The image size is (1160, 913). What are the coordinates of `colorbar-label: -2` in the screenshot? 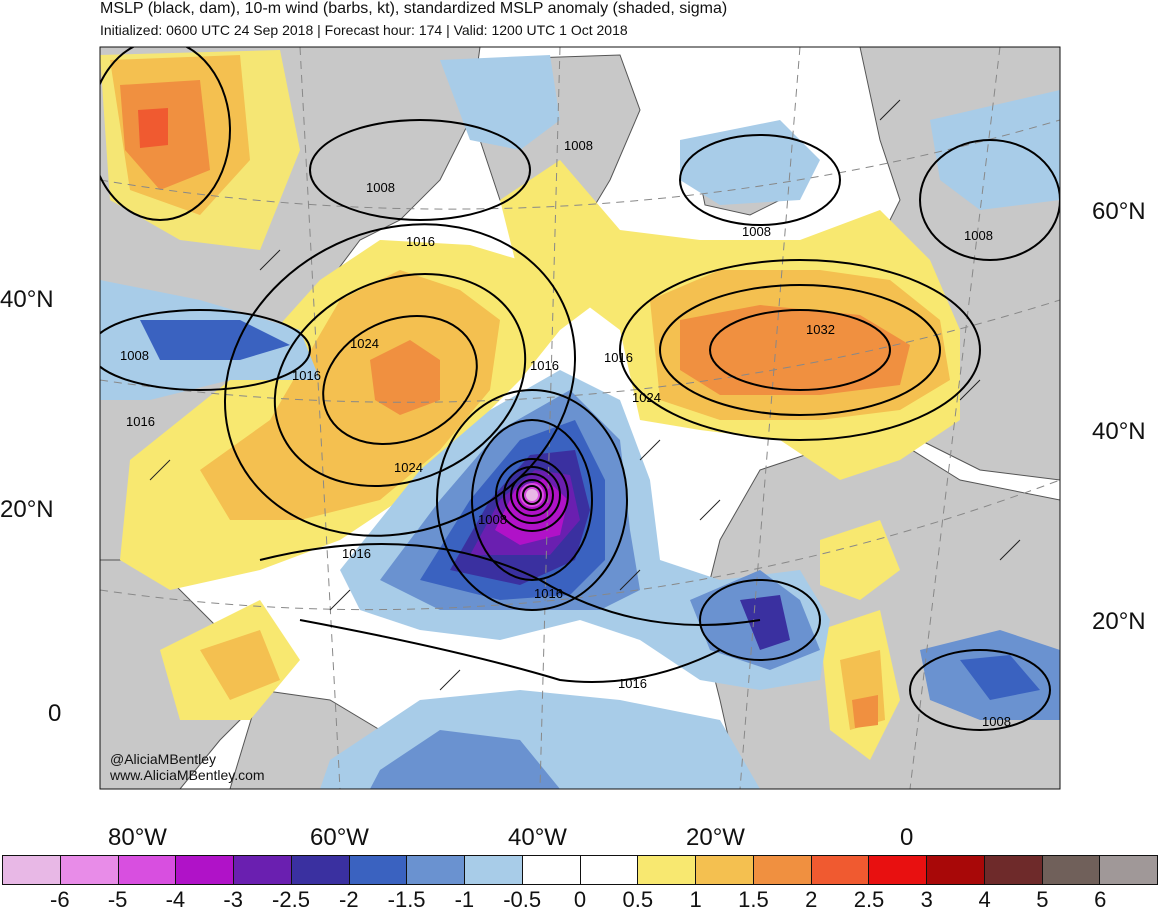 It's located at (349, 899).